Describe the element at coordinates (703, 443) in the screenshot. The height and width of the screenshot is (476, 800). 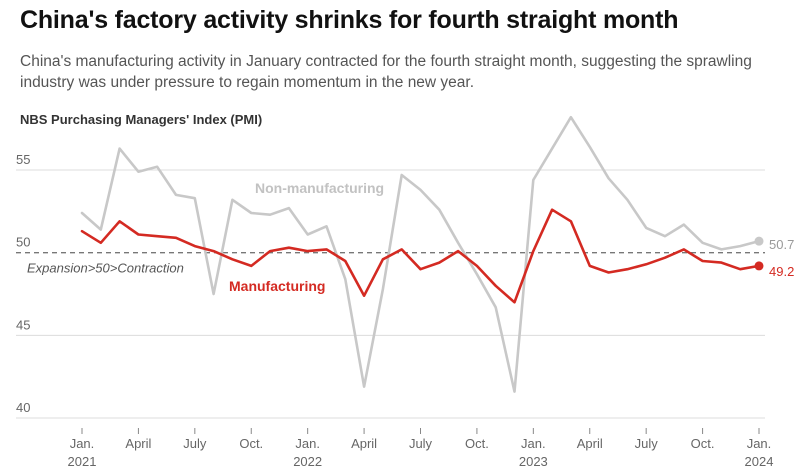
I see `x-tick-label-2023-10: Oct.` at that location.